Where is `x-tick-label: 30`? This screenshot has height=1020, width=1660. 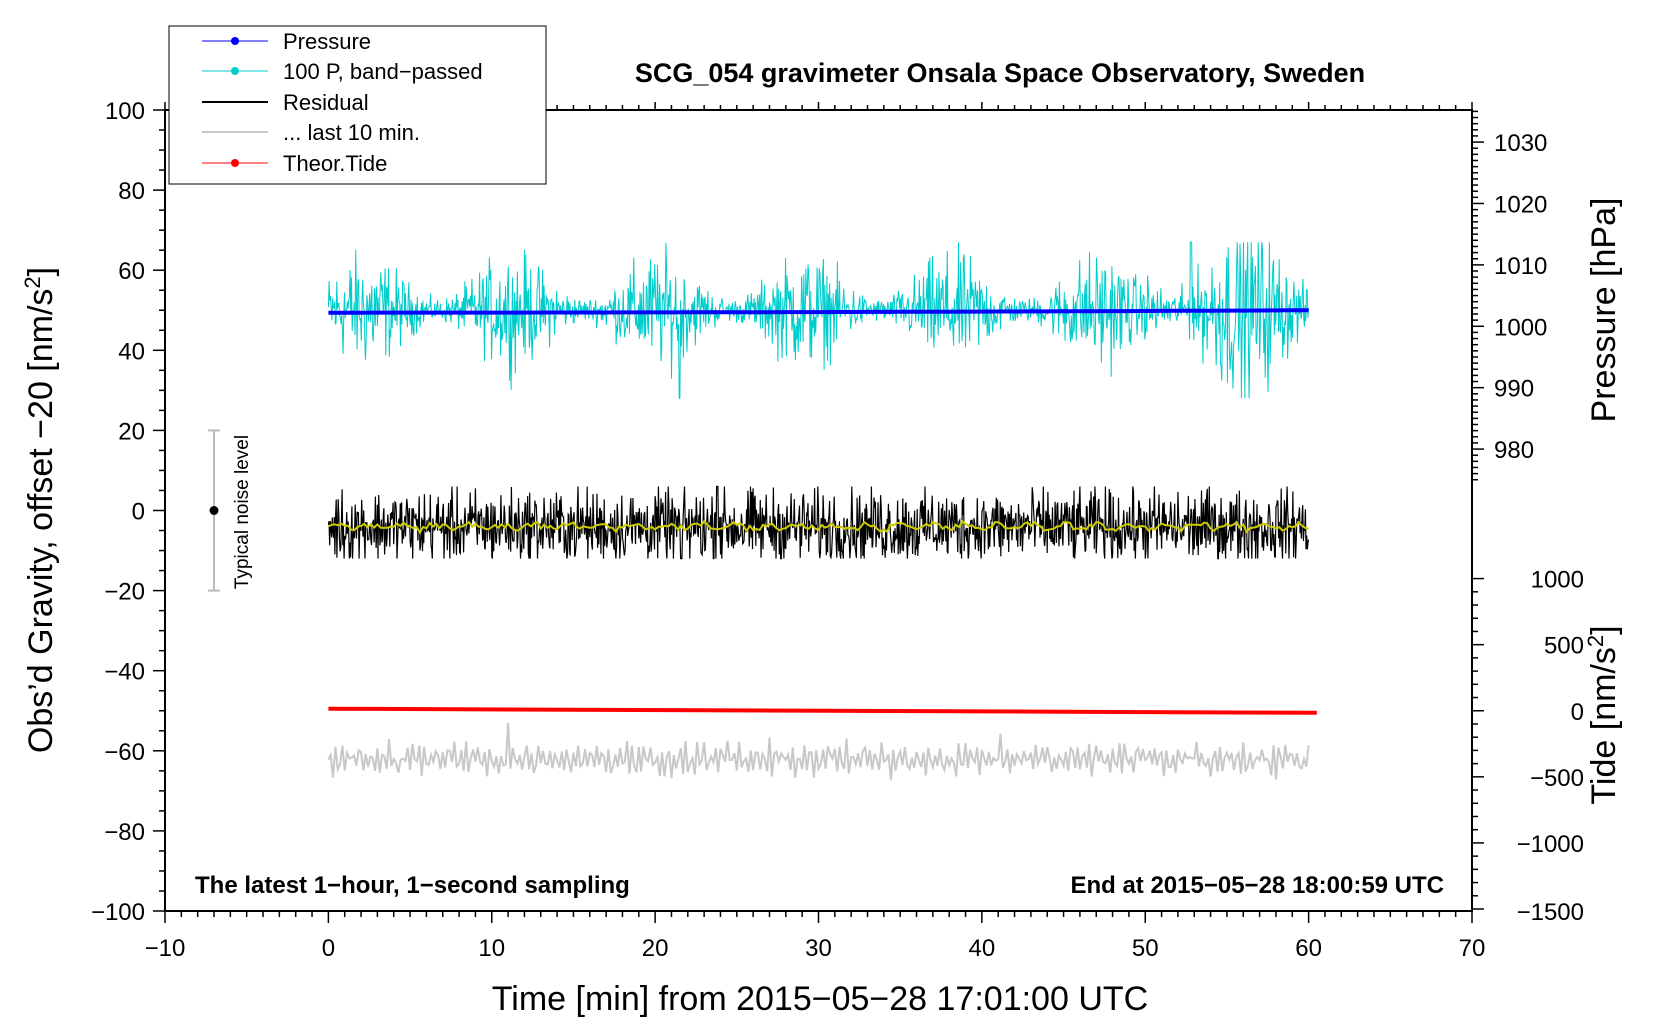
x-tick-label: 30 is located at coordinates (818, 948).